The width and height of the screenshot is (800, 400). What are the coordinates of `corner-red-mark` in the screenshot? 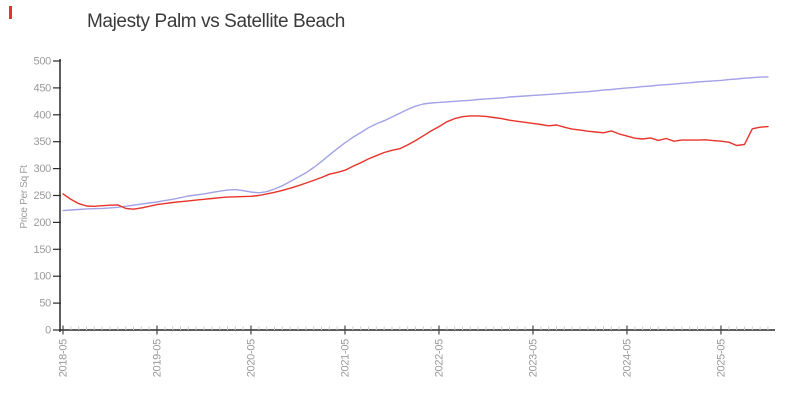 It's located at (10, 12).